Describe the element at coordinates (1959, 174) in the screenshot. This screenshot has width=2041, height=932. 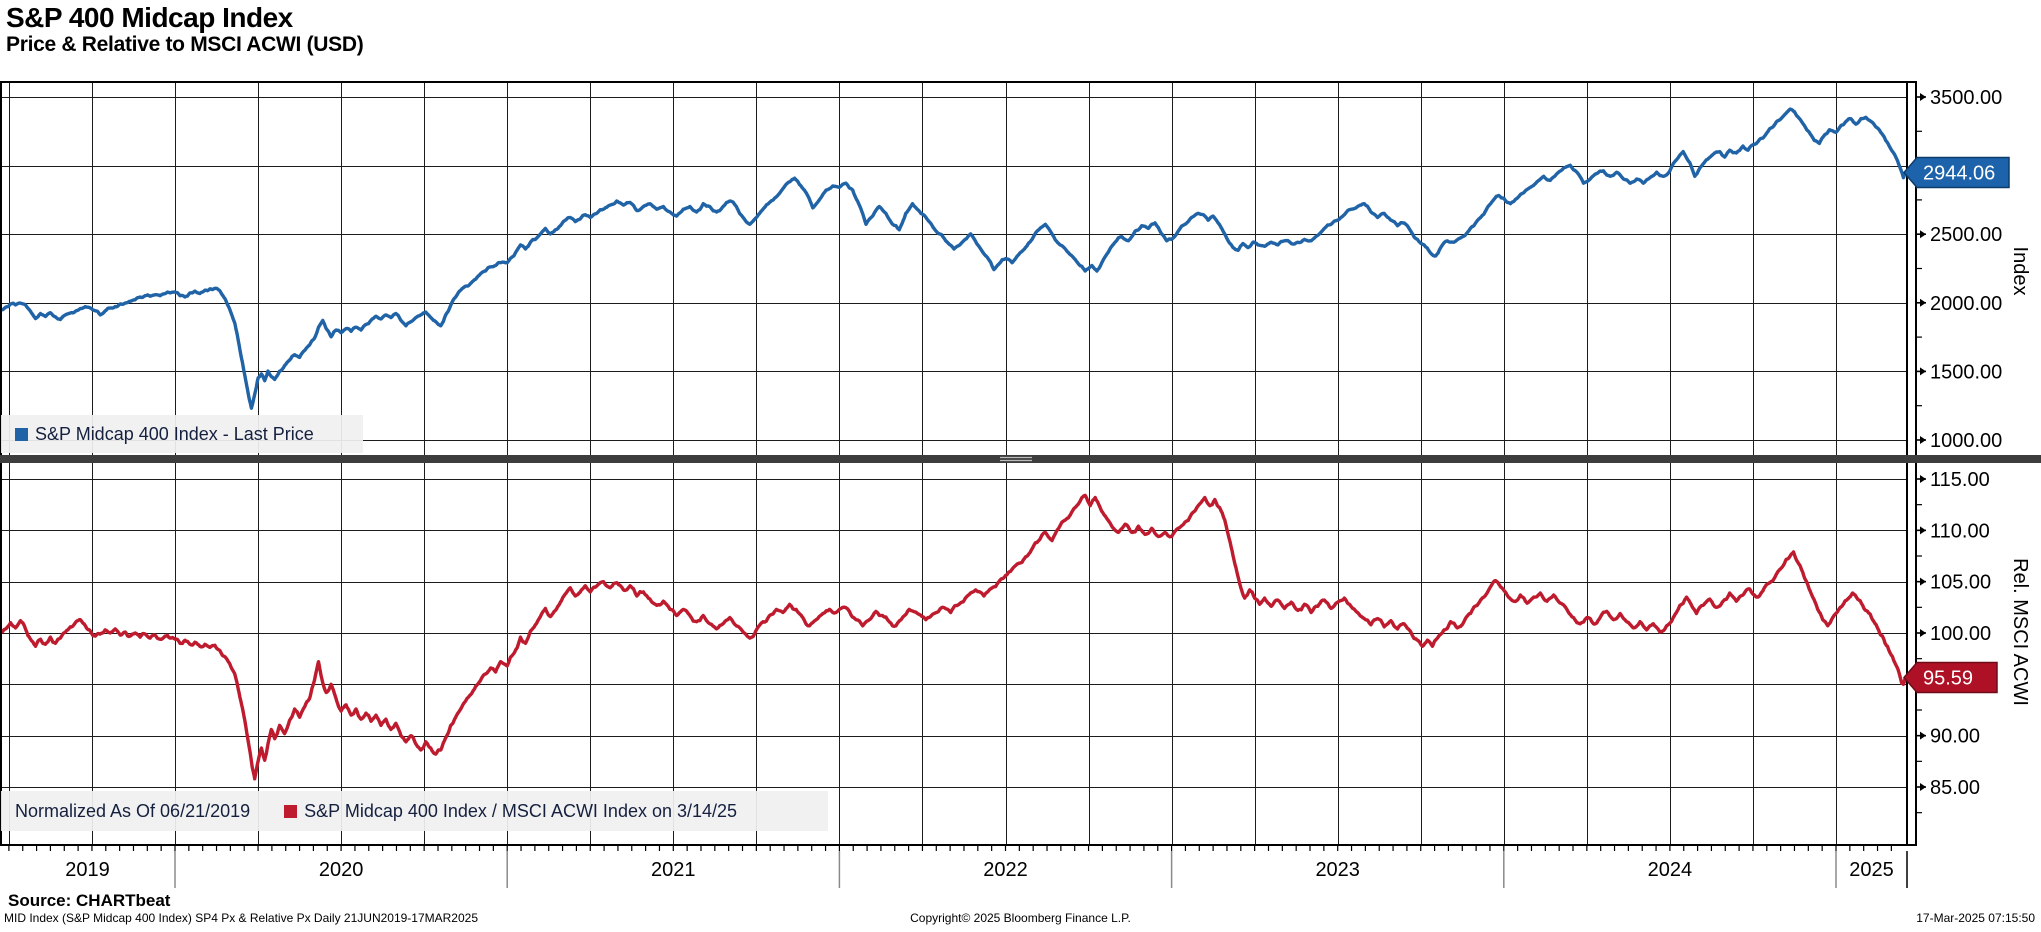
I see `last-price-value: 2944.06` at that location.